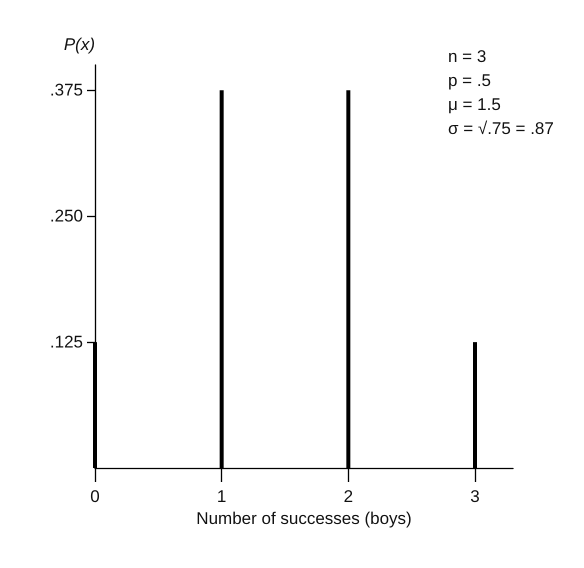 Image resolution: width=584 pixels, height=568 pixels. Describe the element at coordinates (95, 496) in the screenshot. I see `x-tick-label: 0` at that location.